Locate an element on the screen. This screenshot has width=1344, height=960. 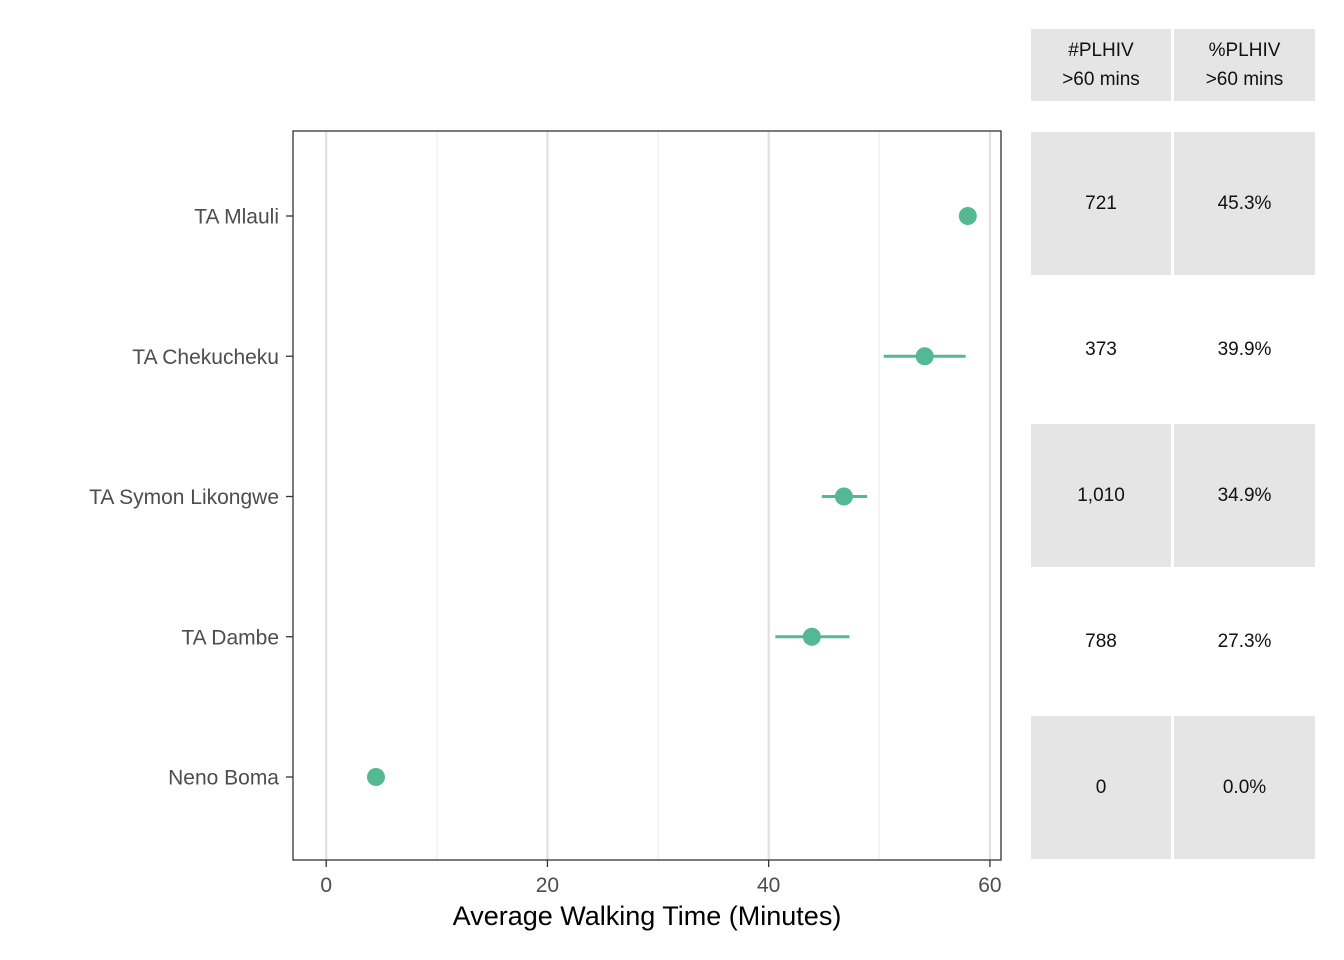
x-tick-label: 60 is located at coordinates (989, 885).